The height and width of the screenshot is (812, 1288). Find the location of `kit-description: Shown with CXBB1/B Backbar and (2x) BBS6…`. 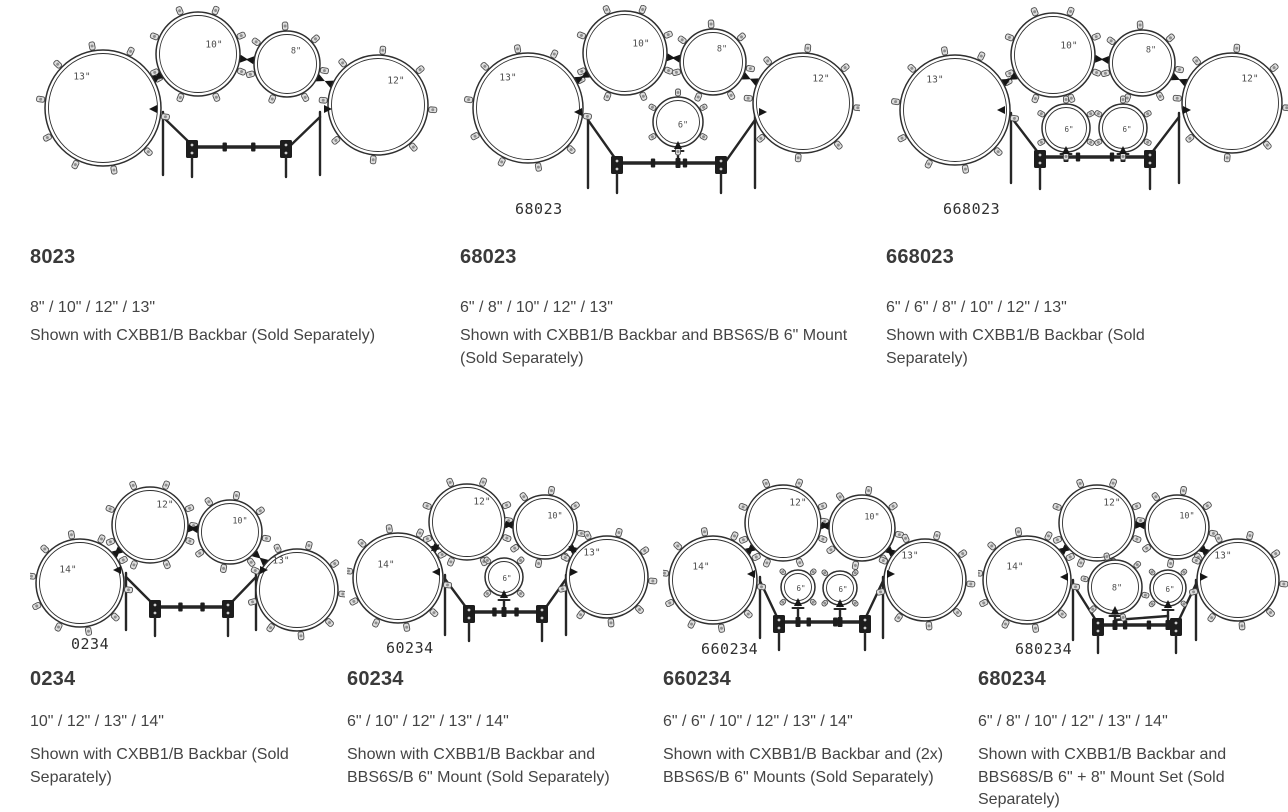

kit-description: Shown with CXBB1/B Backbar and (2x) BBS6… is located at coordinates (803, 766).